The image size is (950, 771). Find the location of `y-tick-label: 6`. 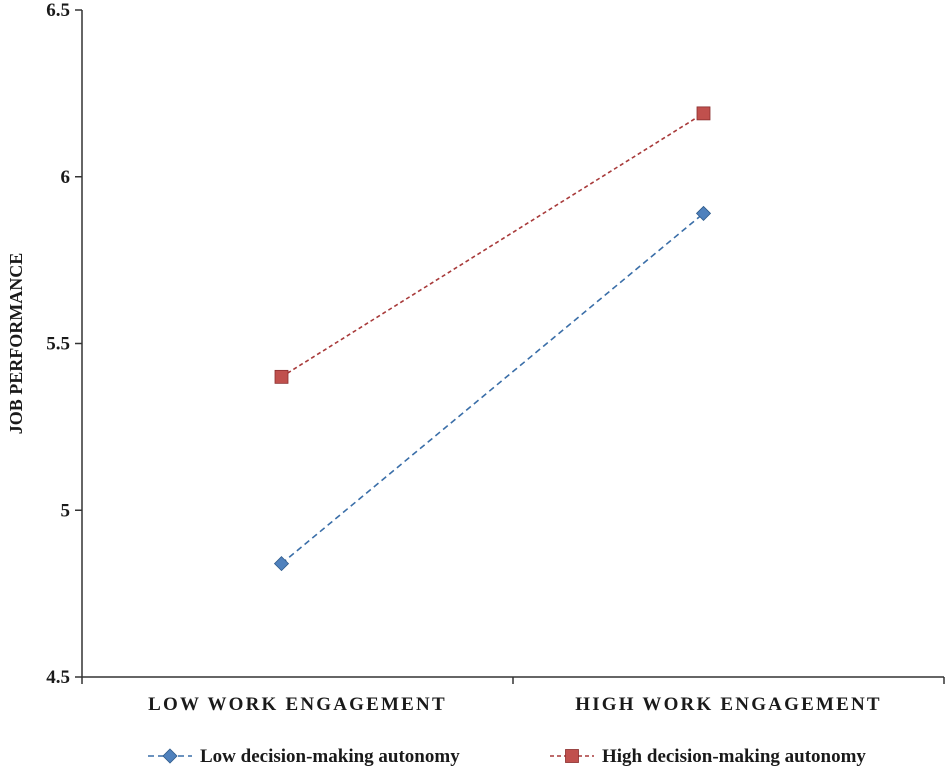

y-tick-label: 6 is located at coordinates (66, 177).